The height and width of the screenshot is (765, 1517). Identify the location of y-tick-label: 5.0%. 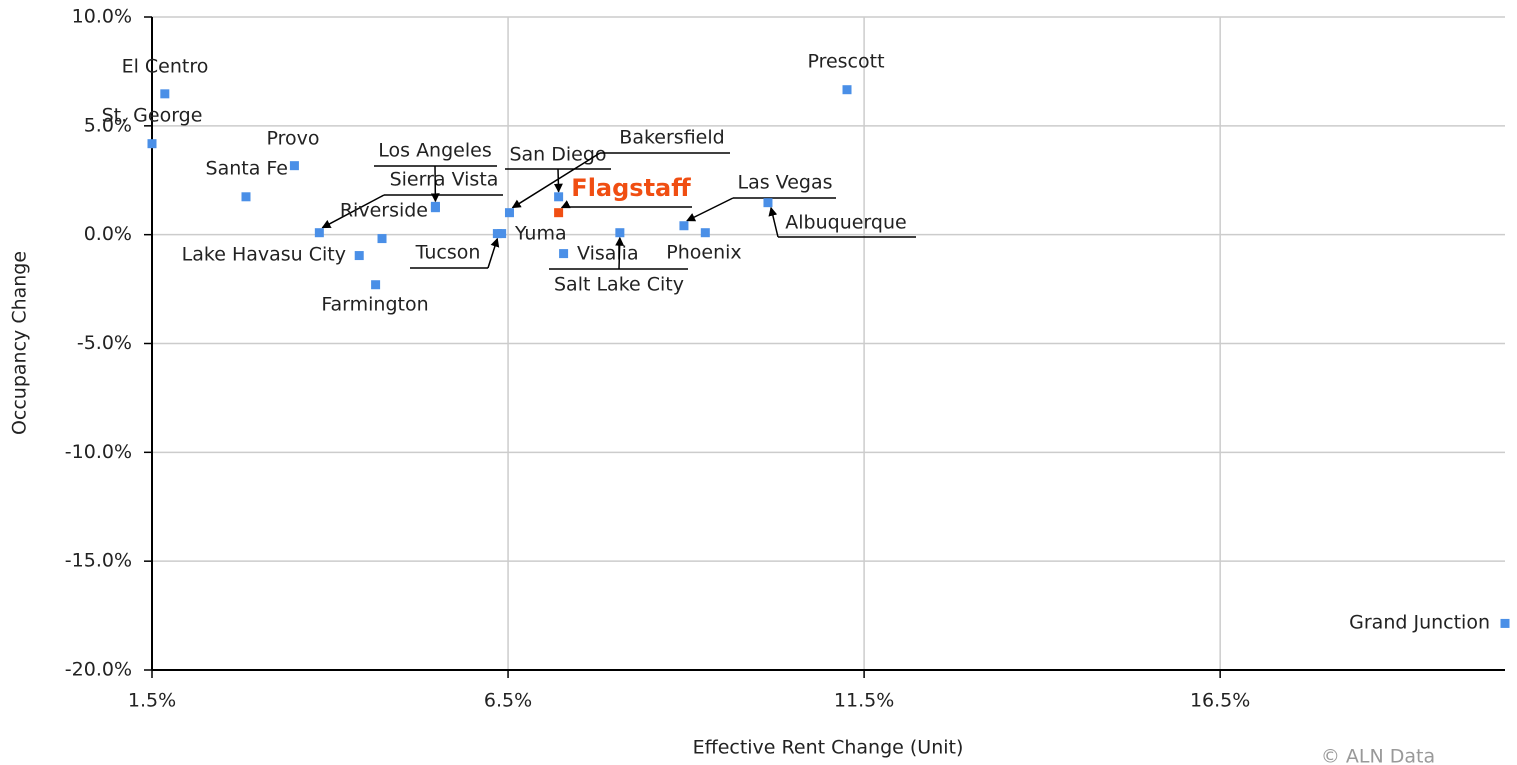
(108, 125).